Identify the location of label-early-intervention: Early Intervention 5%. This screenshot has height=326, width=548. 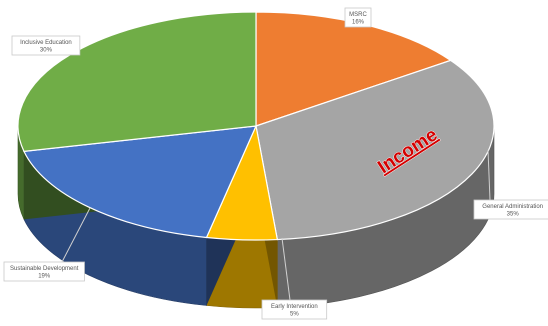
(294, 278).